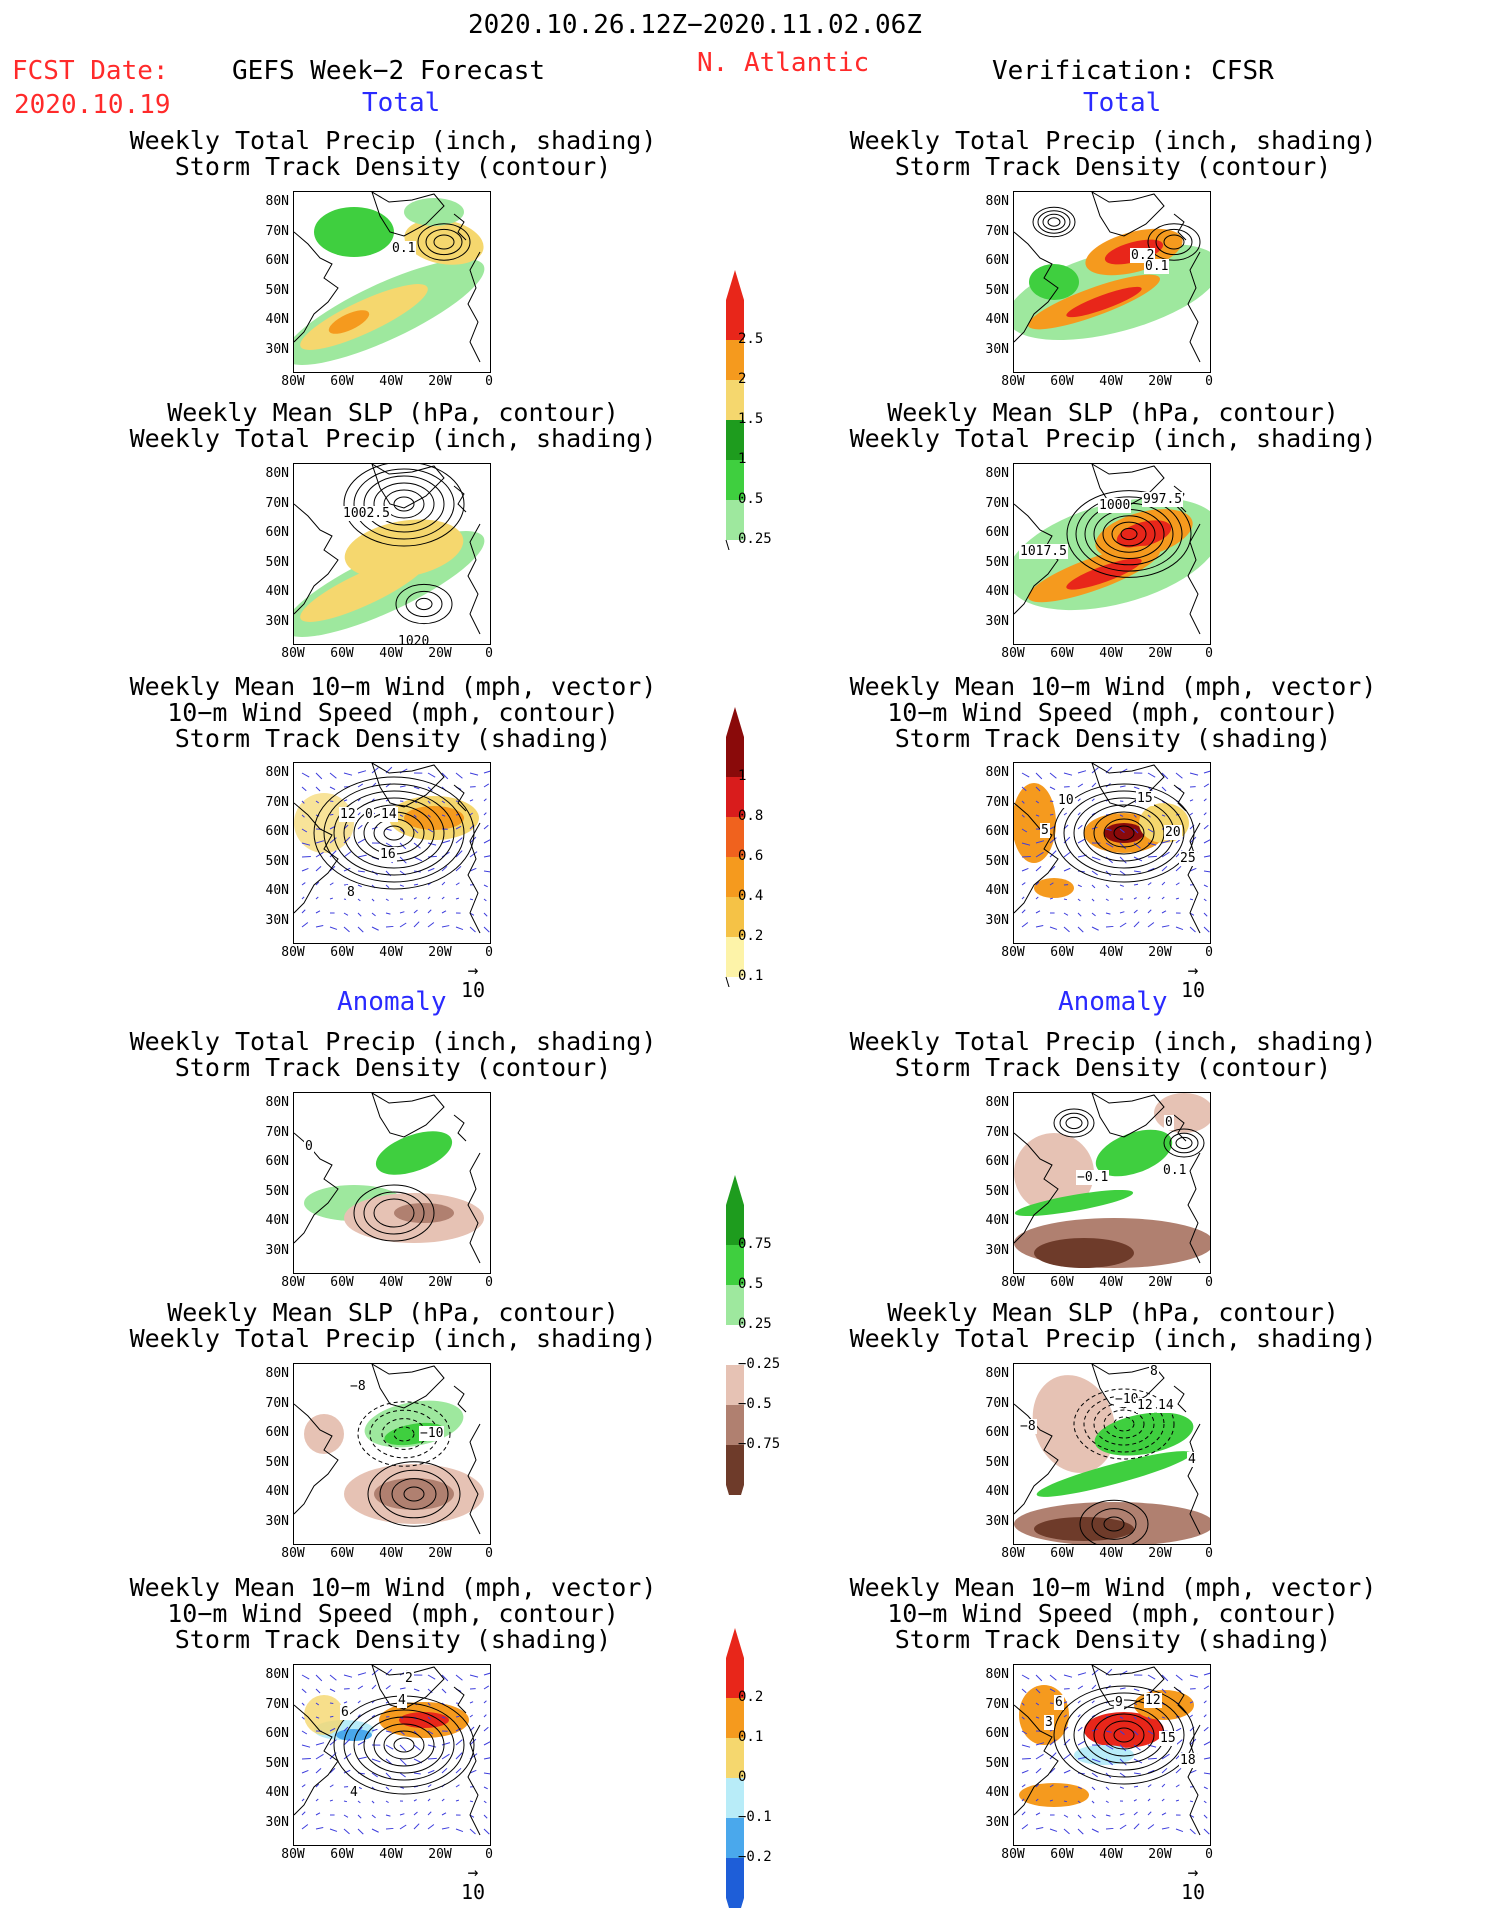 The width and height of the screenshot is (1487, 1925). Describe the element at coordinates (1133, 71) in the screenshot. I see `right-title: Verification: CFSR` at that location.